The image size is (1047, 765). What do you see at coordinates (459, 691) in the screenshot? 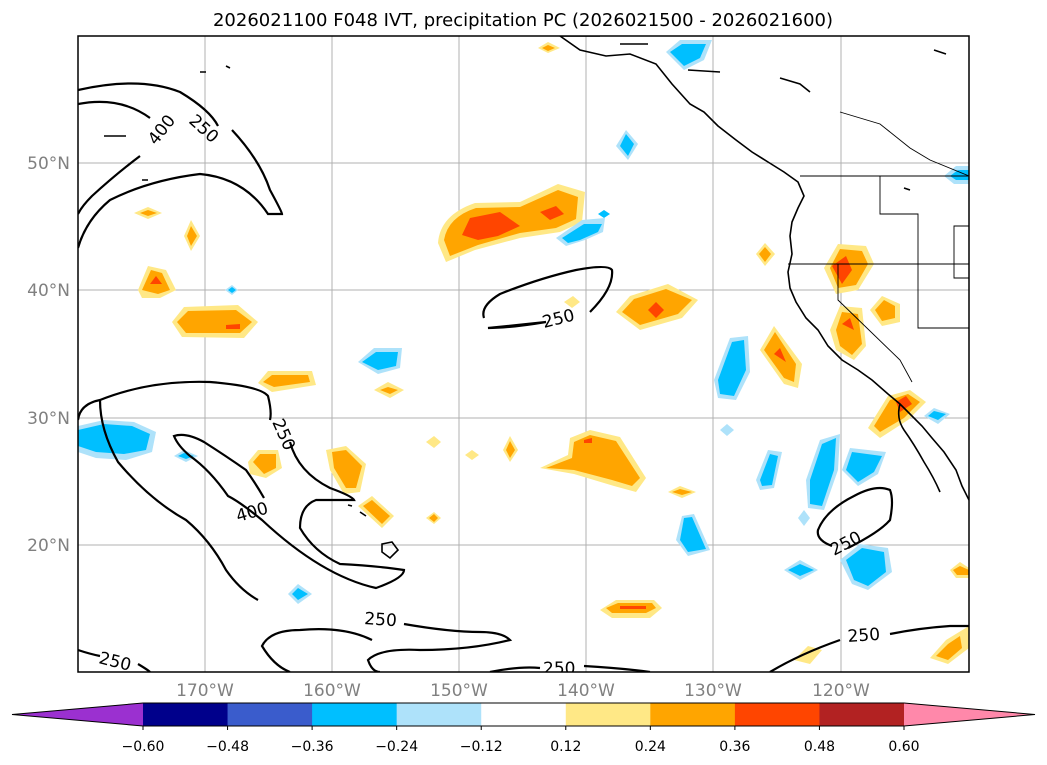
I see `lon-label: 150°W` at bounding box center [459, 691].